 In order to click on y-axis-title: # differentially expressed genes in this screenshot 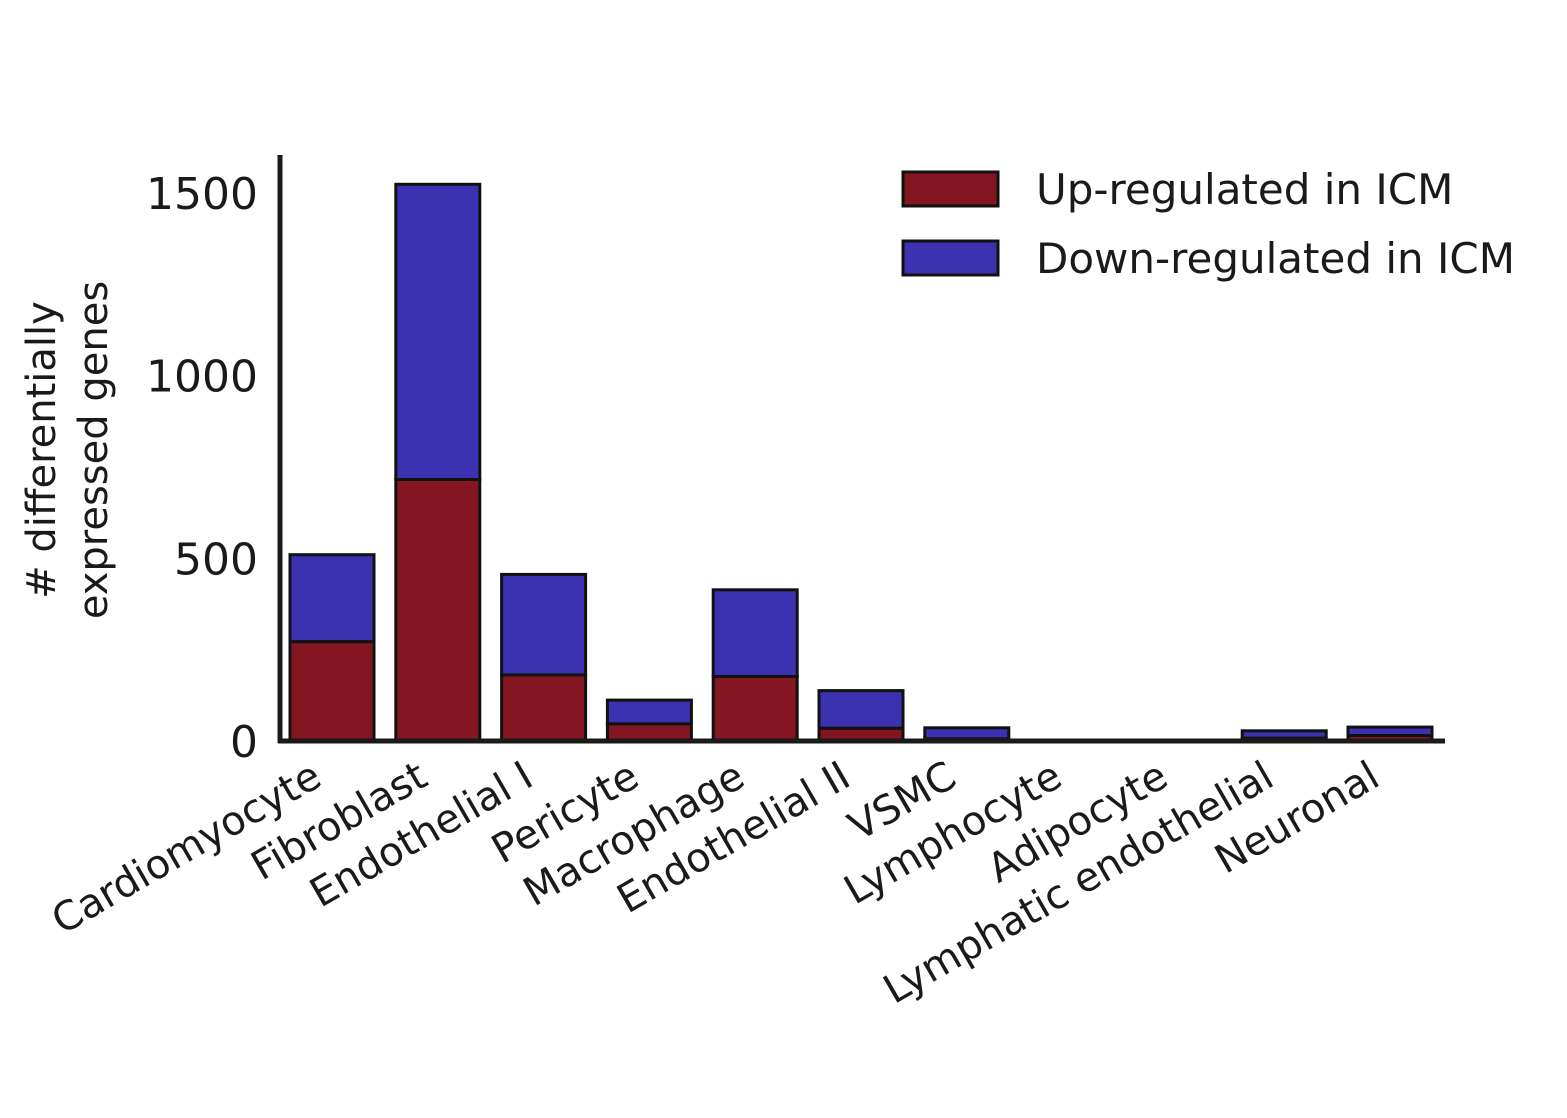, I will do `click(68, 450)`.